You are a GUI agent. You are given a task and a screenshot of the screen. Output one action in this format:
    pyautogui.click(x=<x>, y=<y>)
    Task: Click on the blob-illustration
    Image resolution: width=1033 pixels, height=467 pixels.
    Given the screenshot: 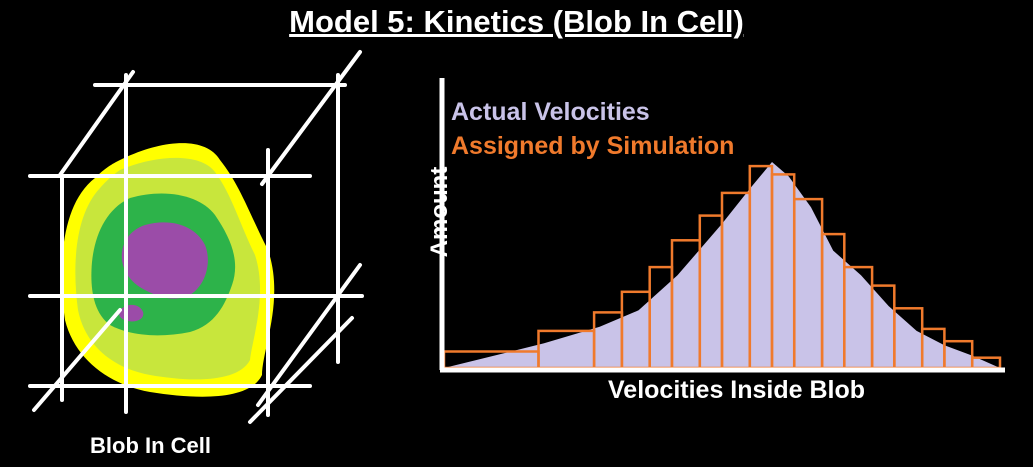 What is the action you would take?
    pyautogui.click(x=168, y=270)
    